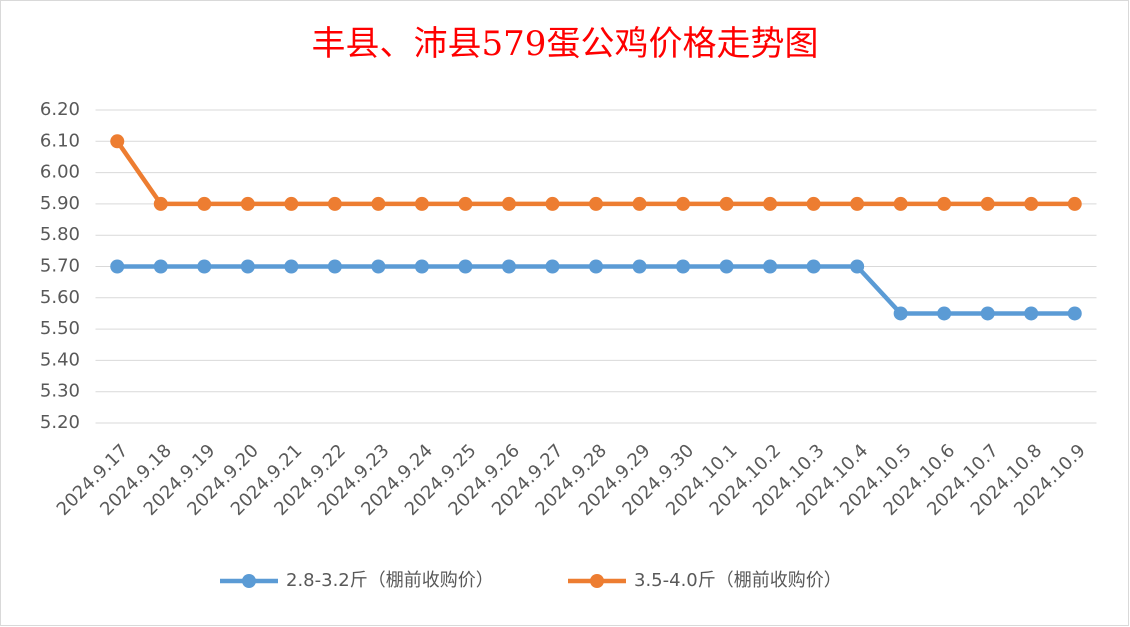 The image size is (1130, 627). Describe the element at coordinates (60, 109) in the screenshot. I see `y-tick-label: 6.20` at that location.